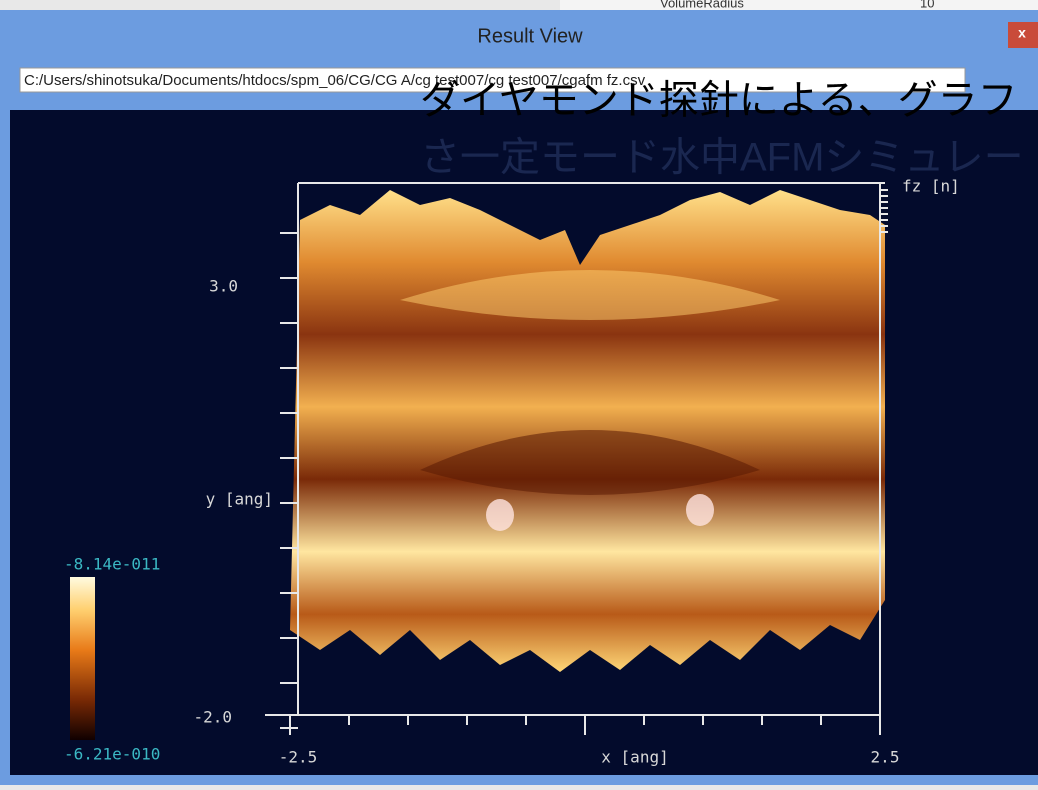 The image size is (1038, 790). Describe the element at coordinates (885, 757) in the screenshot. I see `x-right-label: 2.5` at that location.